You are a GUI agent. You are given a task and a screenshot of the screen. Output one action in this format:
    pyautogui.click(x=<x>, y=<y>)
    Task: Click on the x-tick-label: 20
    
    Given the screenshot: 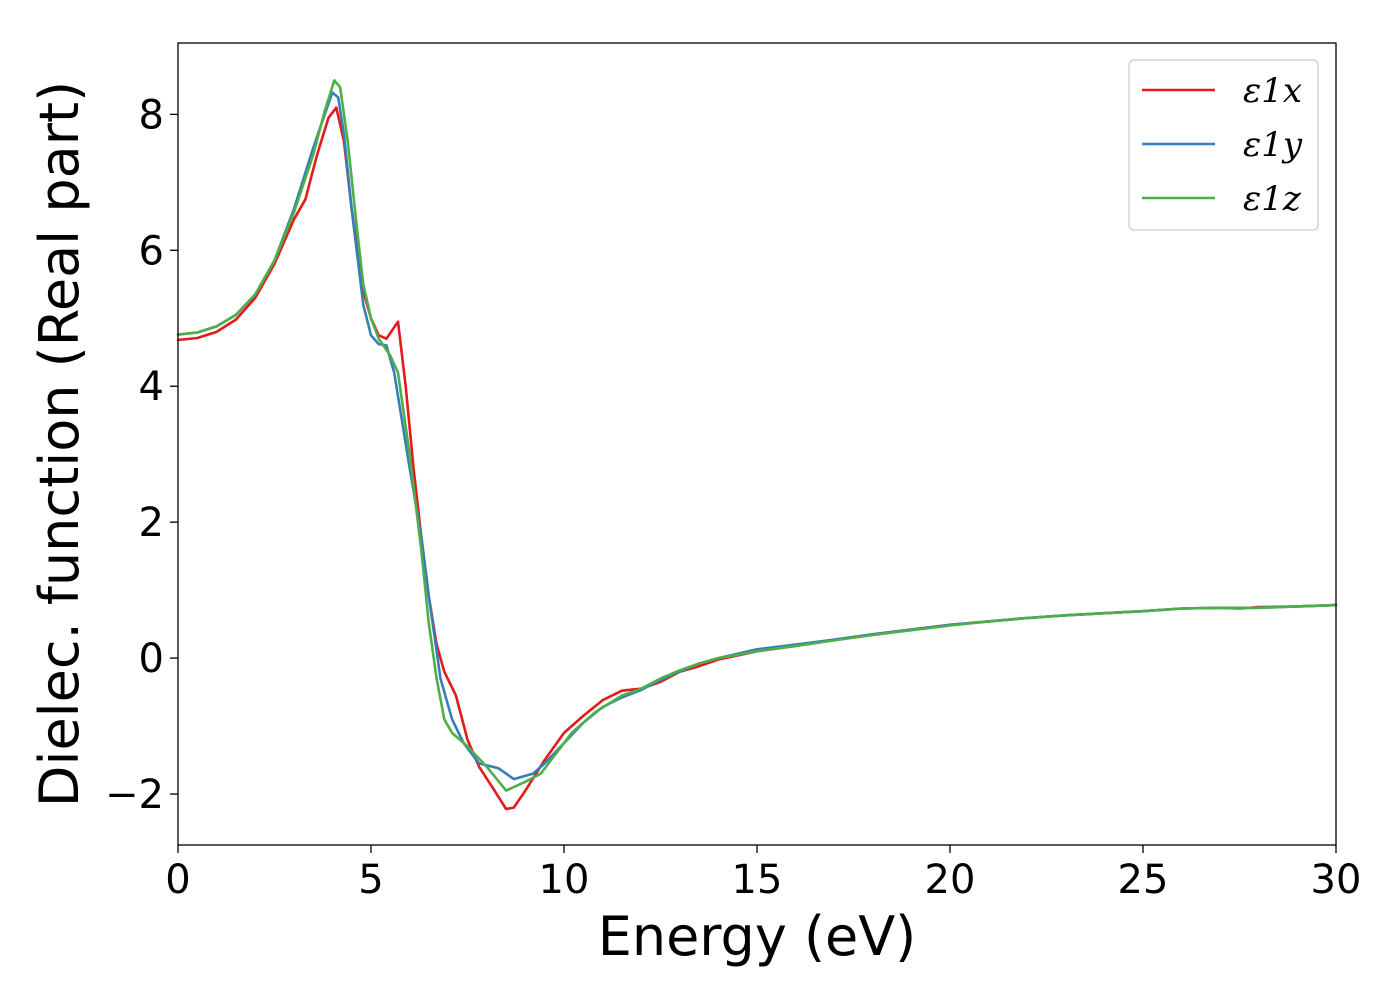 What is the action you would take?
    pyautogui.click(x=950, y=880)
    